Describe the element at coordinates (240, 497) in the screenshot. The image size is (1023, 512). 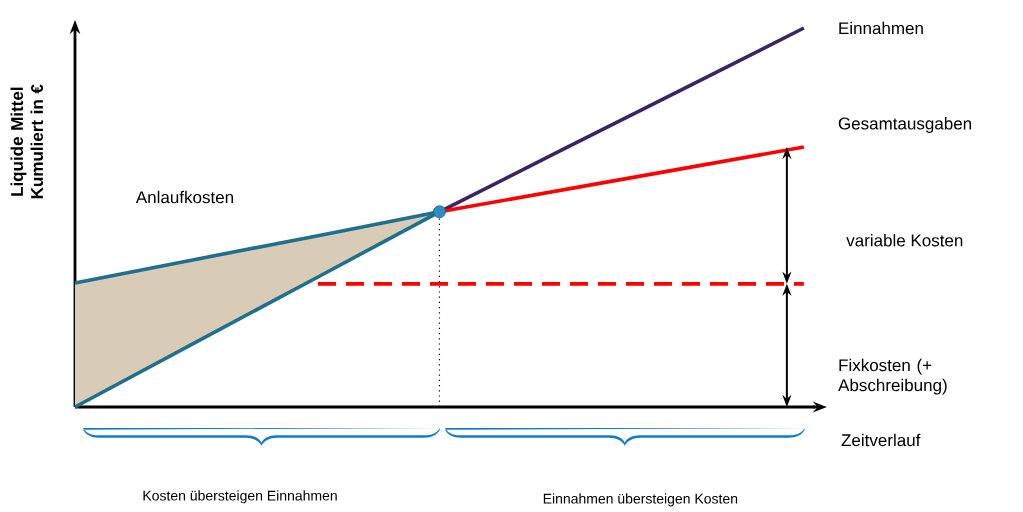
I see `text: Kosten übersteigen Einnahmen` at that location.